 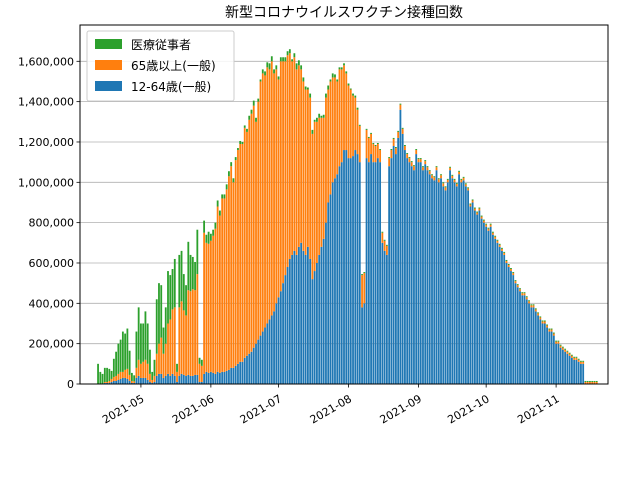 What do you see at coordinates (52, 344) in the screenshot?
I see `y-tick-label: 200,000` at bounding box center [52, 344].